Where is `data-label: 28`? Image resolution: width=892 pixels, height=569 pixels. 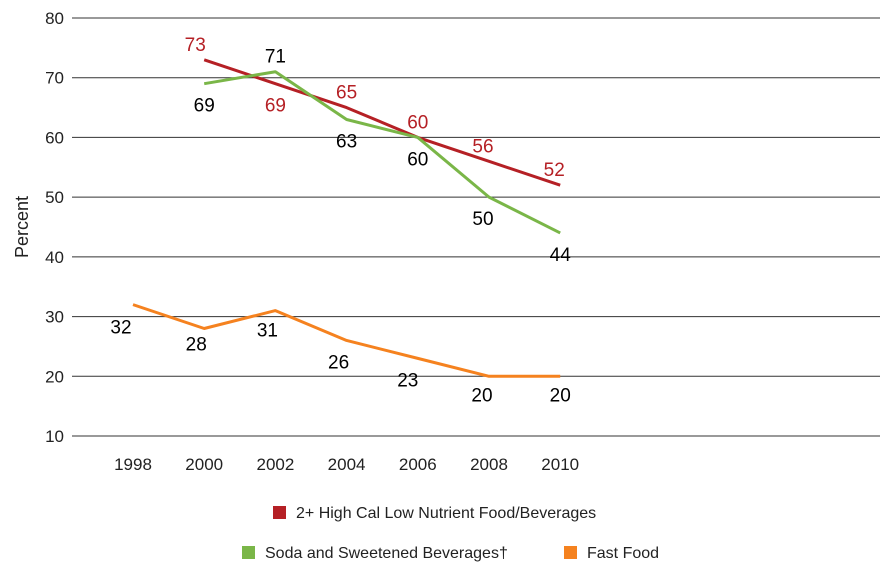 data-label: 28 is located at coordinates (196, 345).